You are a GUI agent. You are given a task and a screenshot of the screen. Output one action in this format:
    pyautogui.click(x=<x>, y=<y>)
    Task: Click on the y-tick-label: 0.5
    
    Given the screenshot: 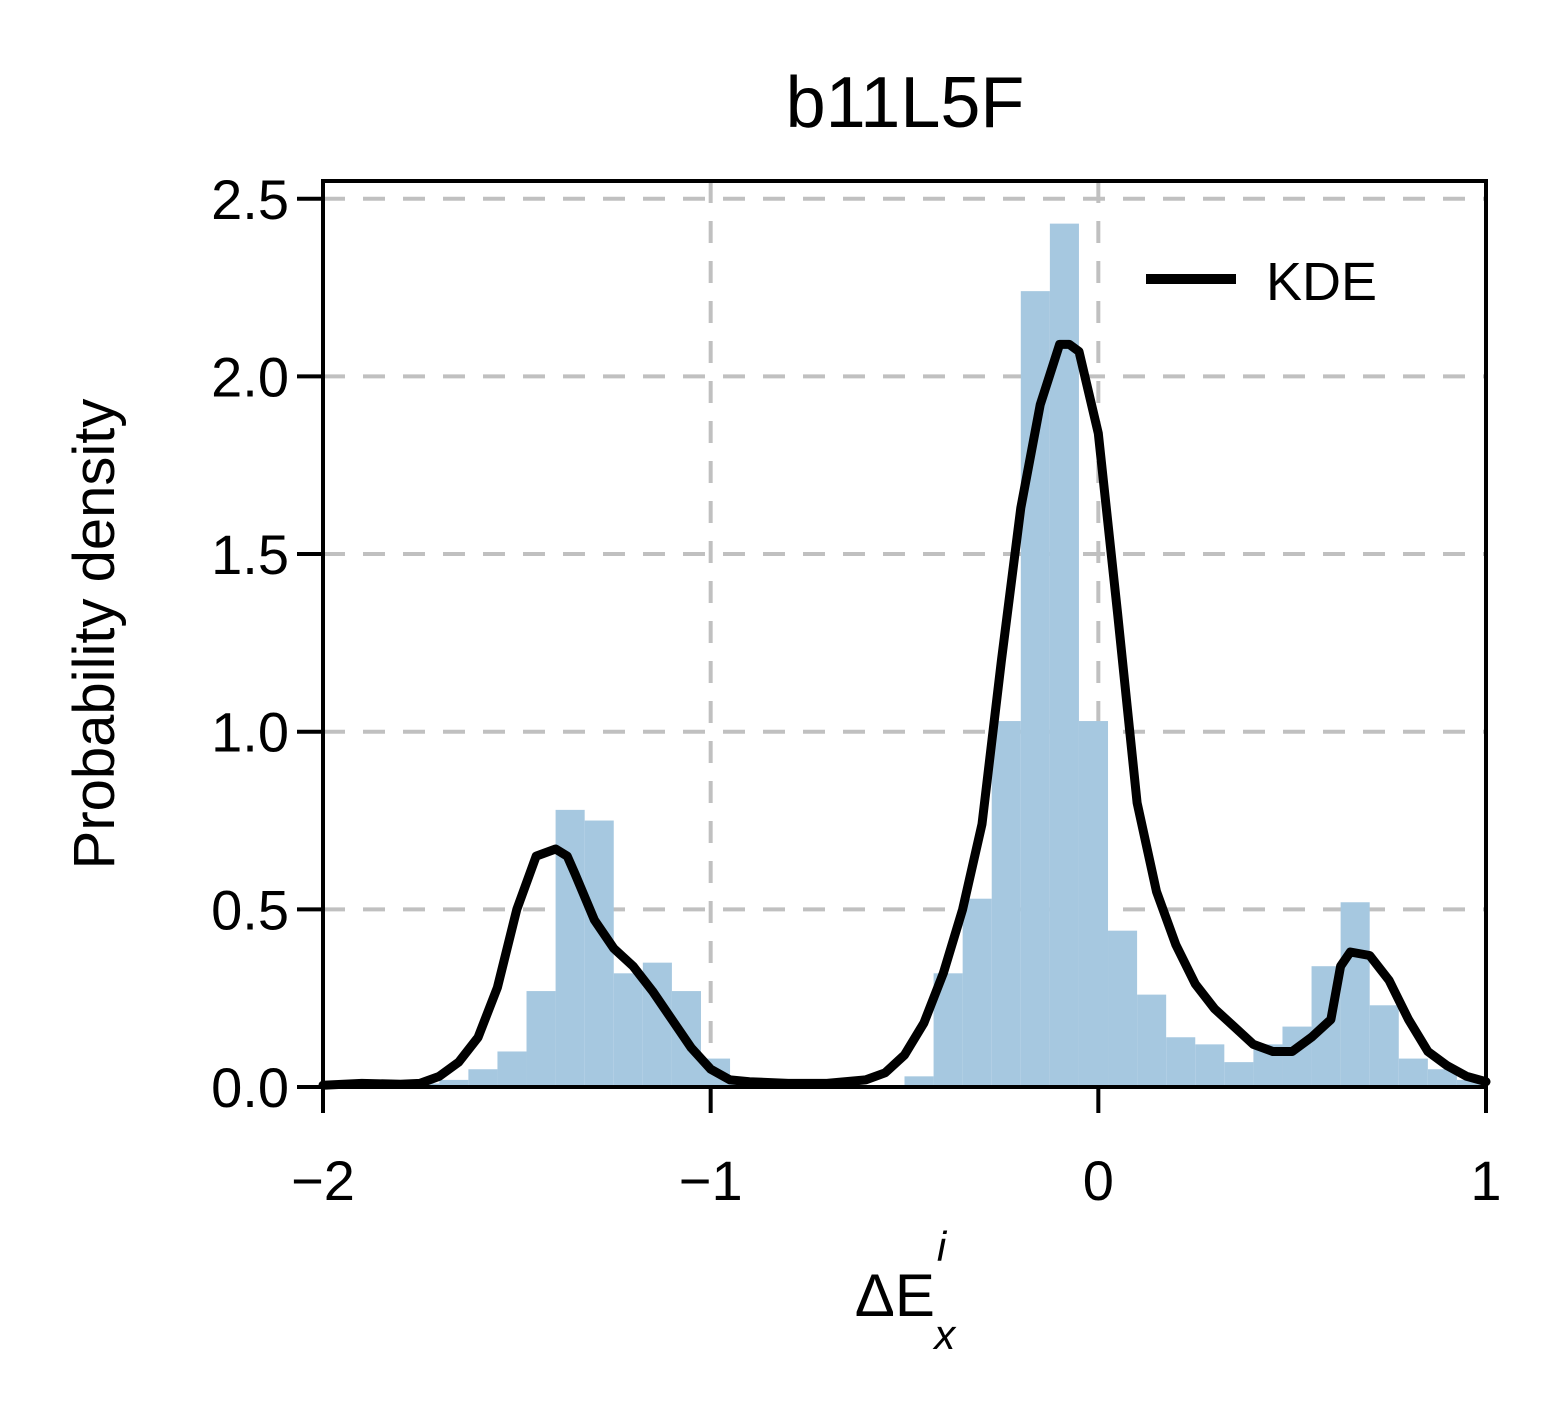 What is the action you would take?
    pyautogui.click(x=250, y=909)
    